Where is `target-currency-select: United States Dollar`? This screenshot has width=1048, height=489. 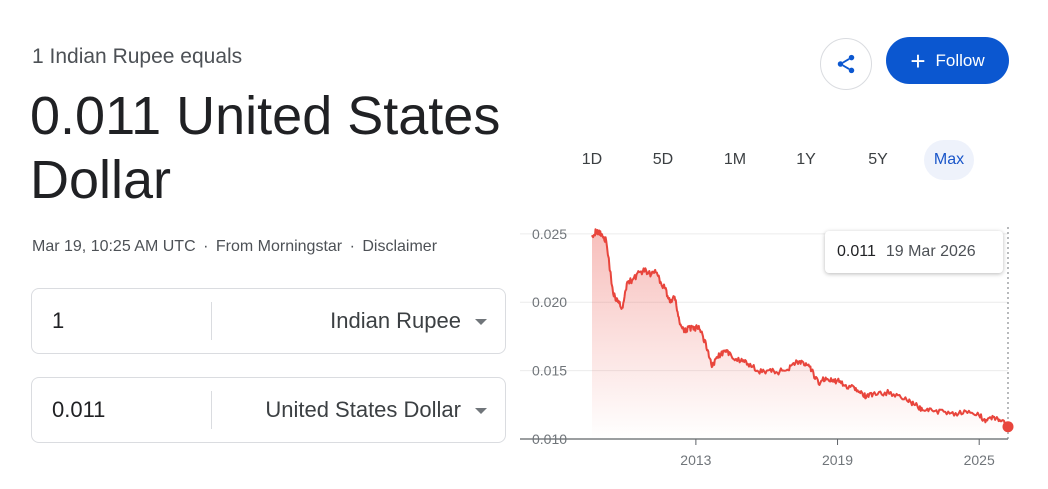 target-currency-select: United States Dollar is located at coordinates (376, 410).